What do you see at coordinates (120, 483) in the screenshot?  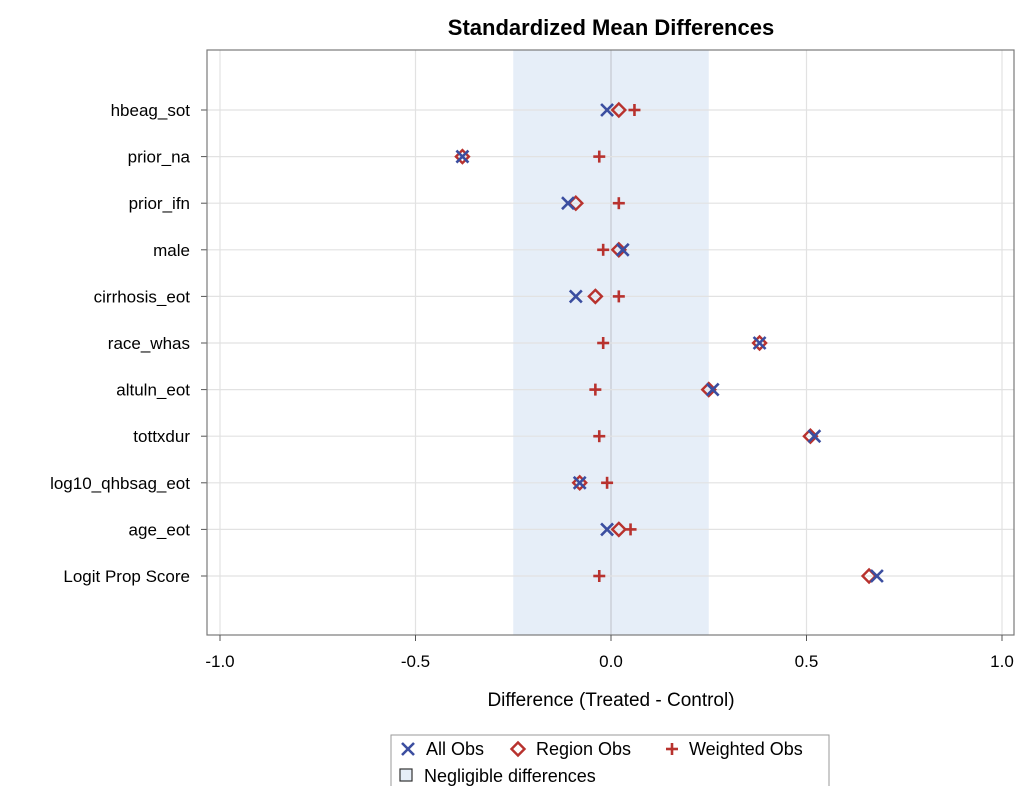 I see `y-tick-label: log10_qhbsag_eot` at bounding box center [120, 483].